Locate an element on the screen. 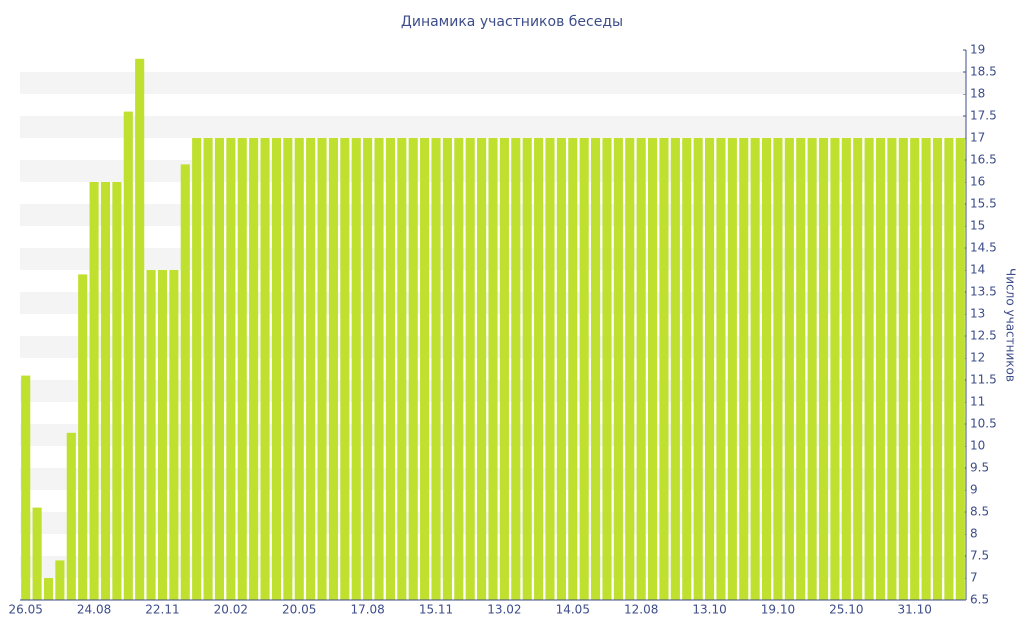  y-tick-label: 16 is located at coordinates (977, 182).